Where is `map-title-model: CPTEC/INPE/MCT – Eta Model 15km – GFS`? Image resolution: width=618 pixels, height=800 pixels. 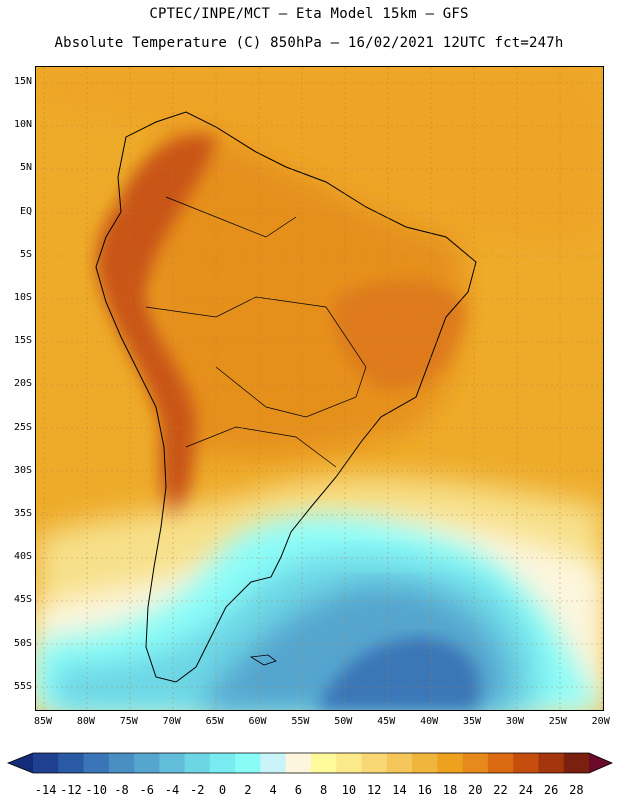
map-title-model: CPTEC/INPE/MCT – Eta Model 15km – GFS is located at coordinates (309, 14).